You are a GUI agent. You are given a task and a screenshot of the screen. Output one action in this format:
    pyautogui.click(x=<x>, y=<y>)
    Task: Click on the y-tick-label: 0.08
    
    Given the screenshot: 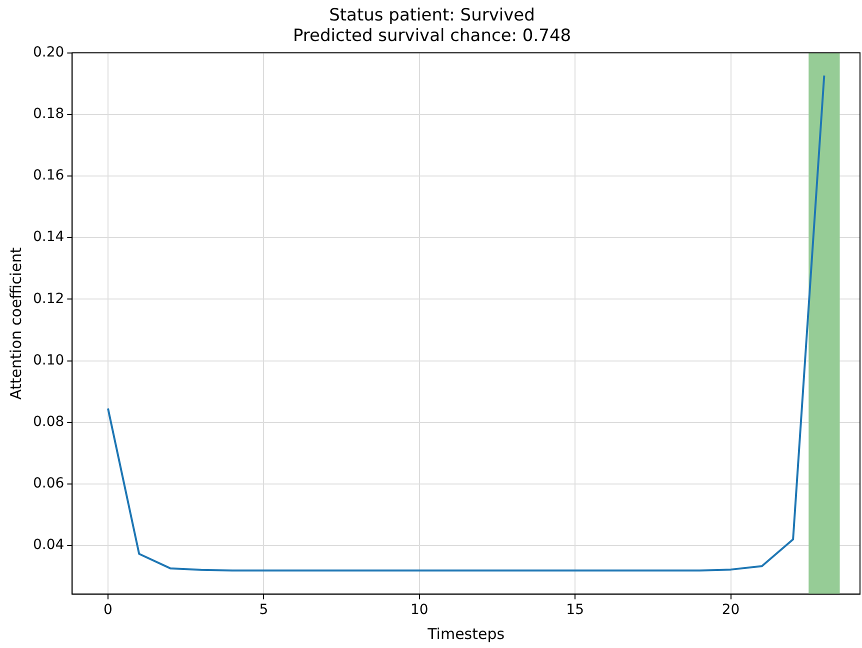 What is the action you would take?
    pyautogui.click(x=48, y=422)
    